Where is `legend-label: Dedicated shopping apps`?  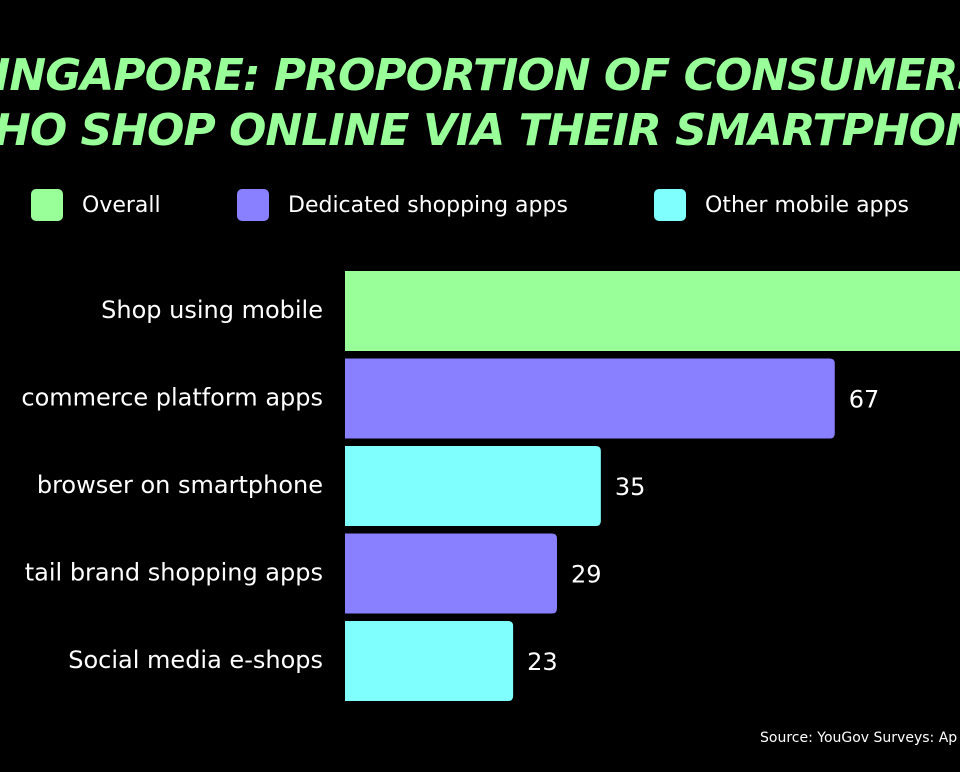
legend-label: Dedicated shopping apps is located at coordinates (428, 205).